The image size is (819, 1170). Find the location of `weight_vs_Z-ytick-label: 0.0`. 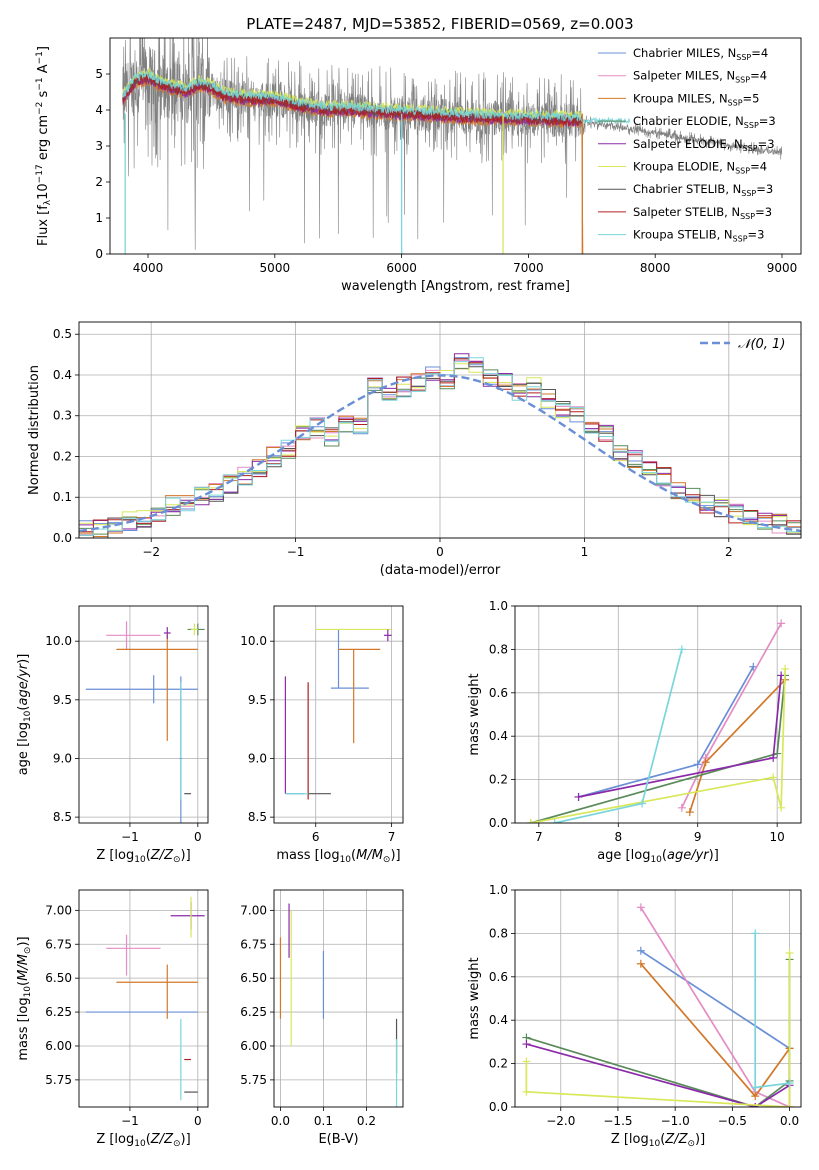

weight_vs_Z-ytick-label: 0.0 is located at coordinates (498, 1107).